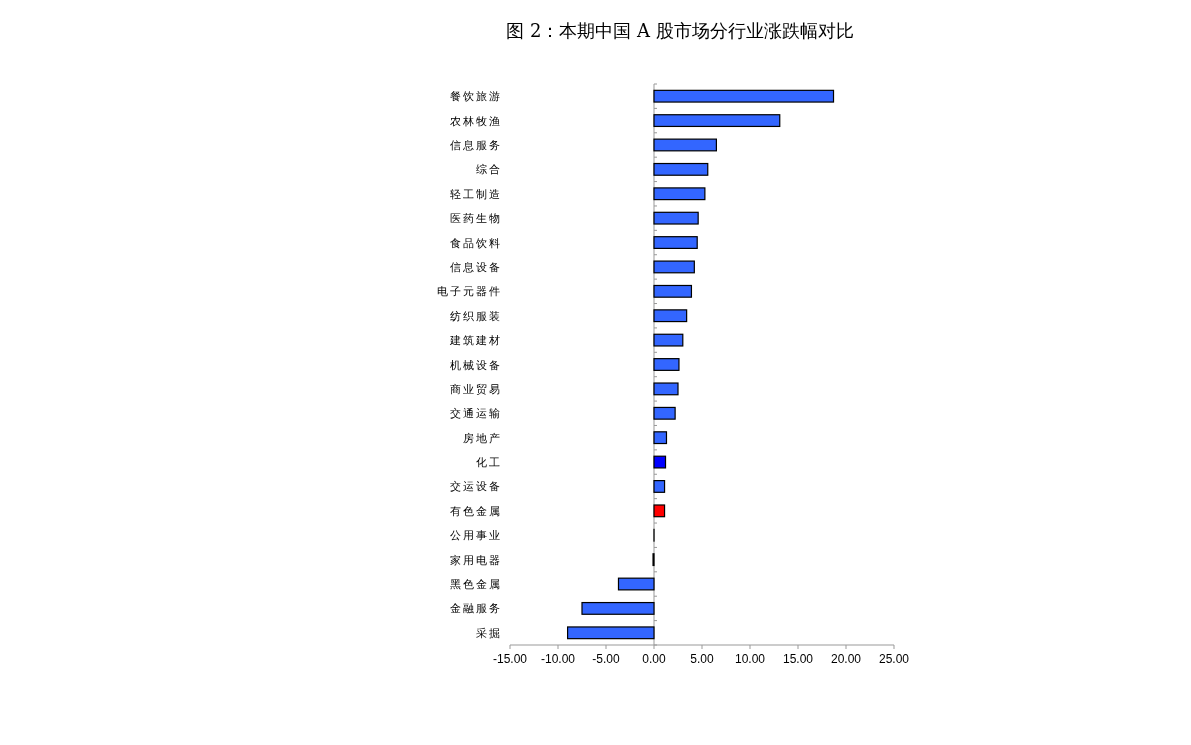 Image resolution: width=1191 pixels, height=745 pixels. Describe the element at coordinates (476, 243) in the screenshot. I see `y-tick-label: 食品饮料` at that location.